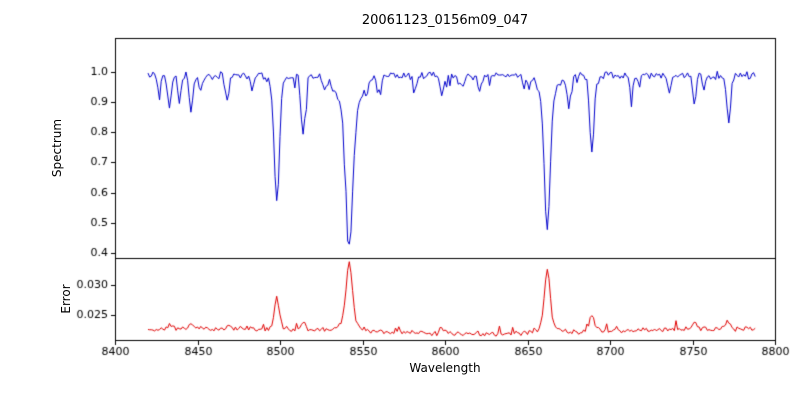 The image size is (800, 400). Describe the element at coordinates (445, 20) in the screenshot. I see `chart-title: 20061123_0156m09_047` at that location.